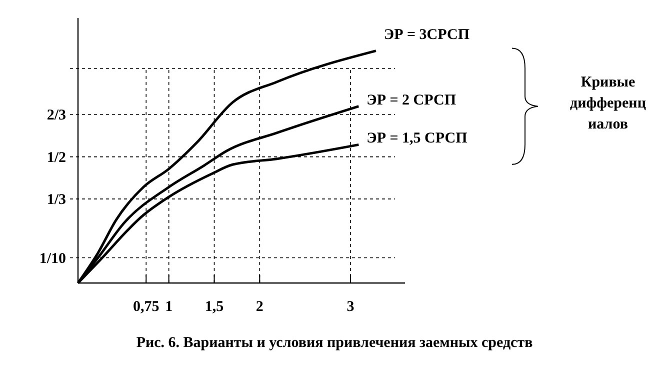 Image resolution: width=669 pixels, height=371 pixels. I want to click on x-tick-label: 2, so click(260, 307).